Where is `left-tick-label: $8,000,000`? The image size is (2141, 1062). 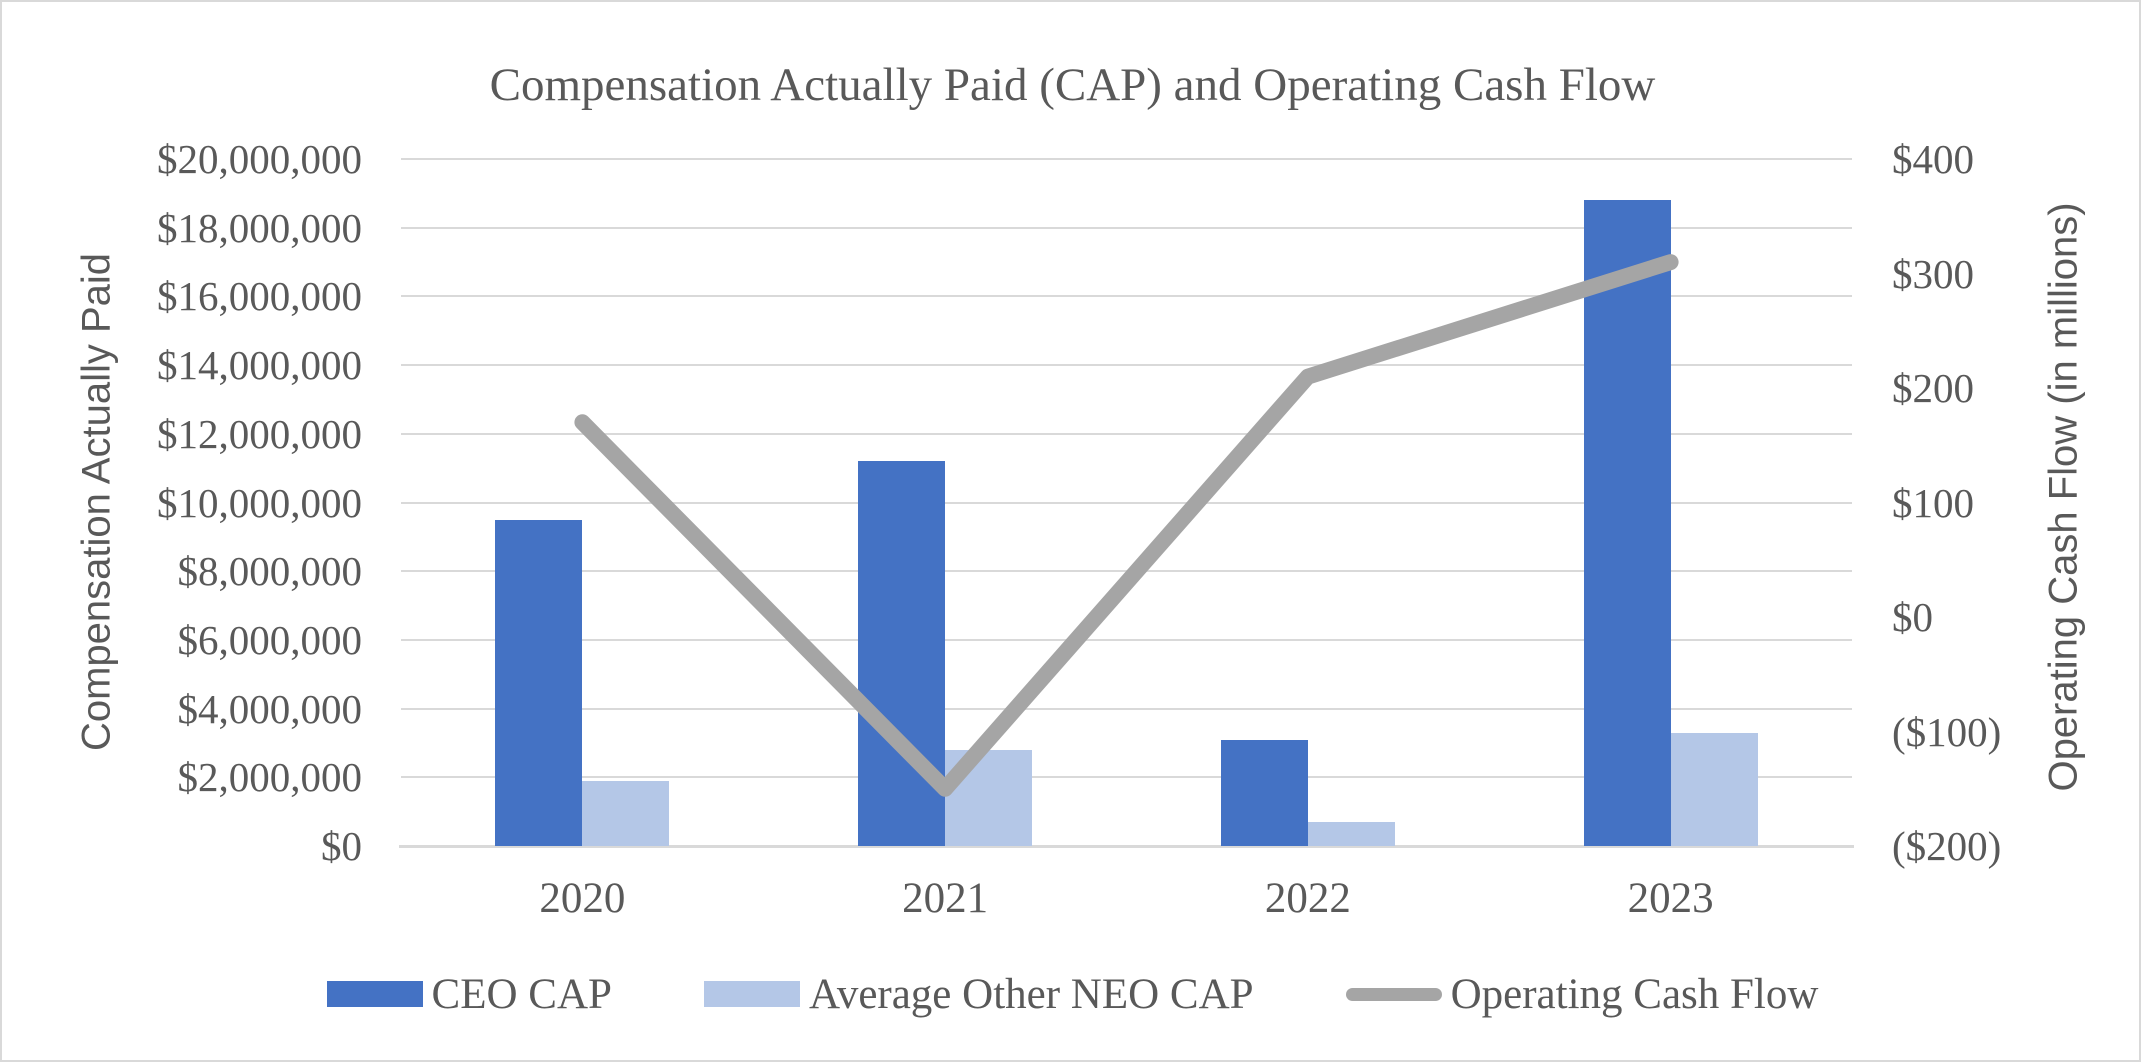 left-tick-label: $8,000,000 is located at coordinates (270, 571).